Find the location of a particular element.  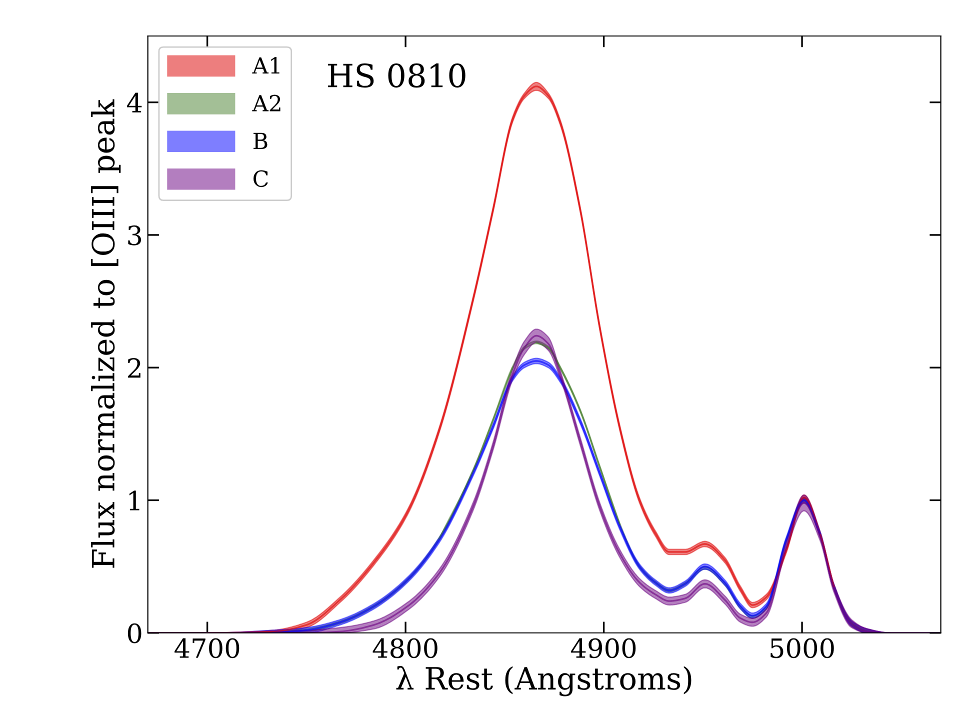

legend-label: C is located at coordinates (261, 179).